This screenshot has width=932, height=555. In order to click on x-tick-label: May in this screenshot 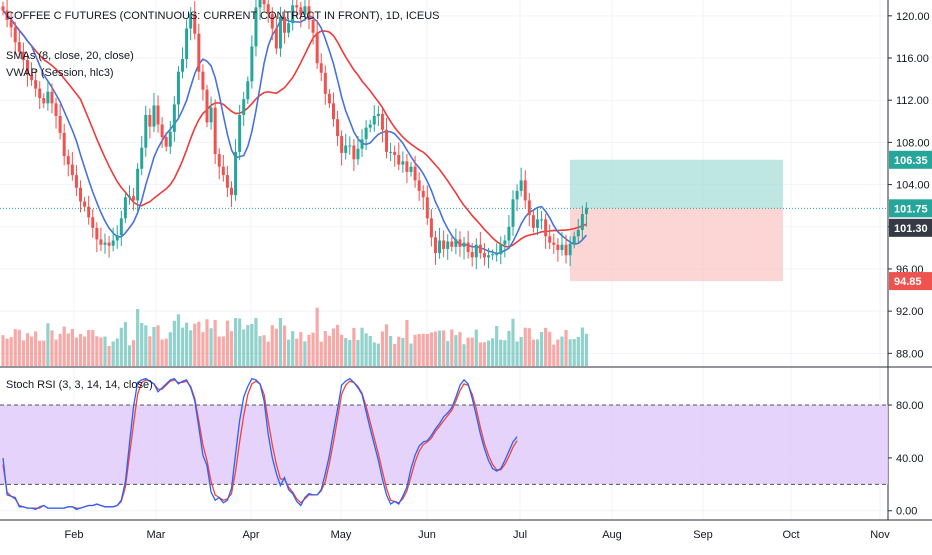, I will do `click(341, 535)`.